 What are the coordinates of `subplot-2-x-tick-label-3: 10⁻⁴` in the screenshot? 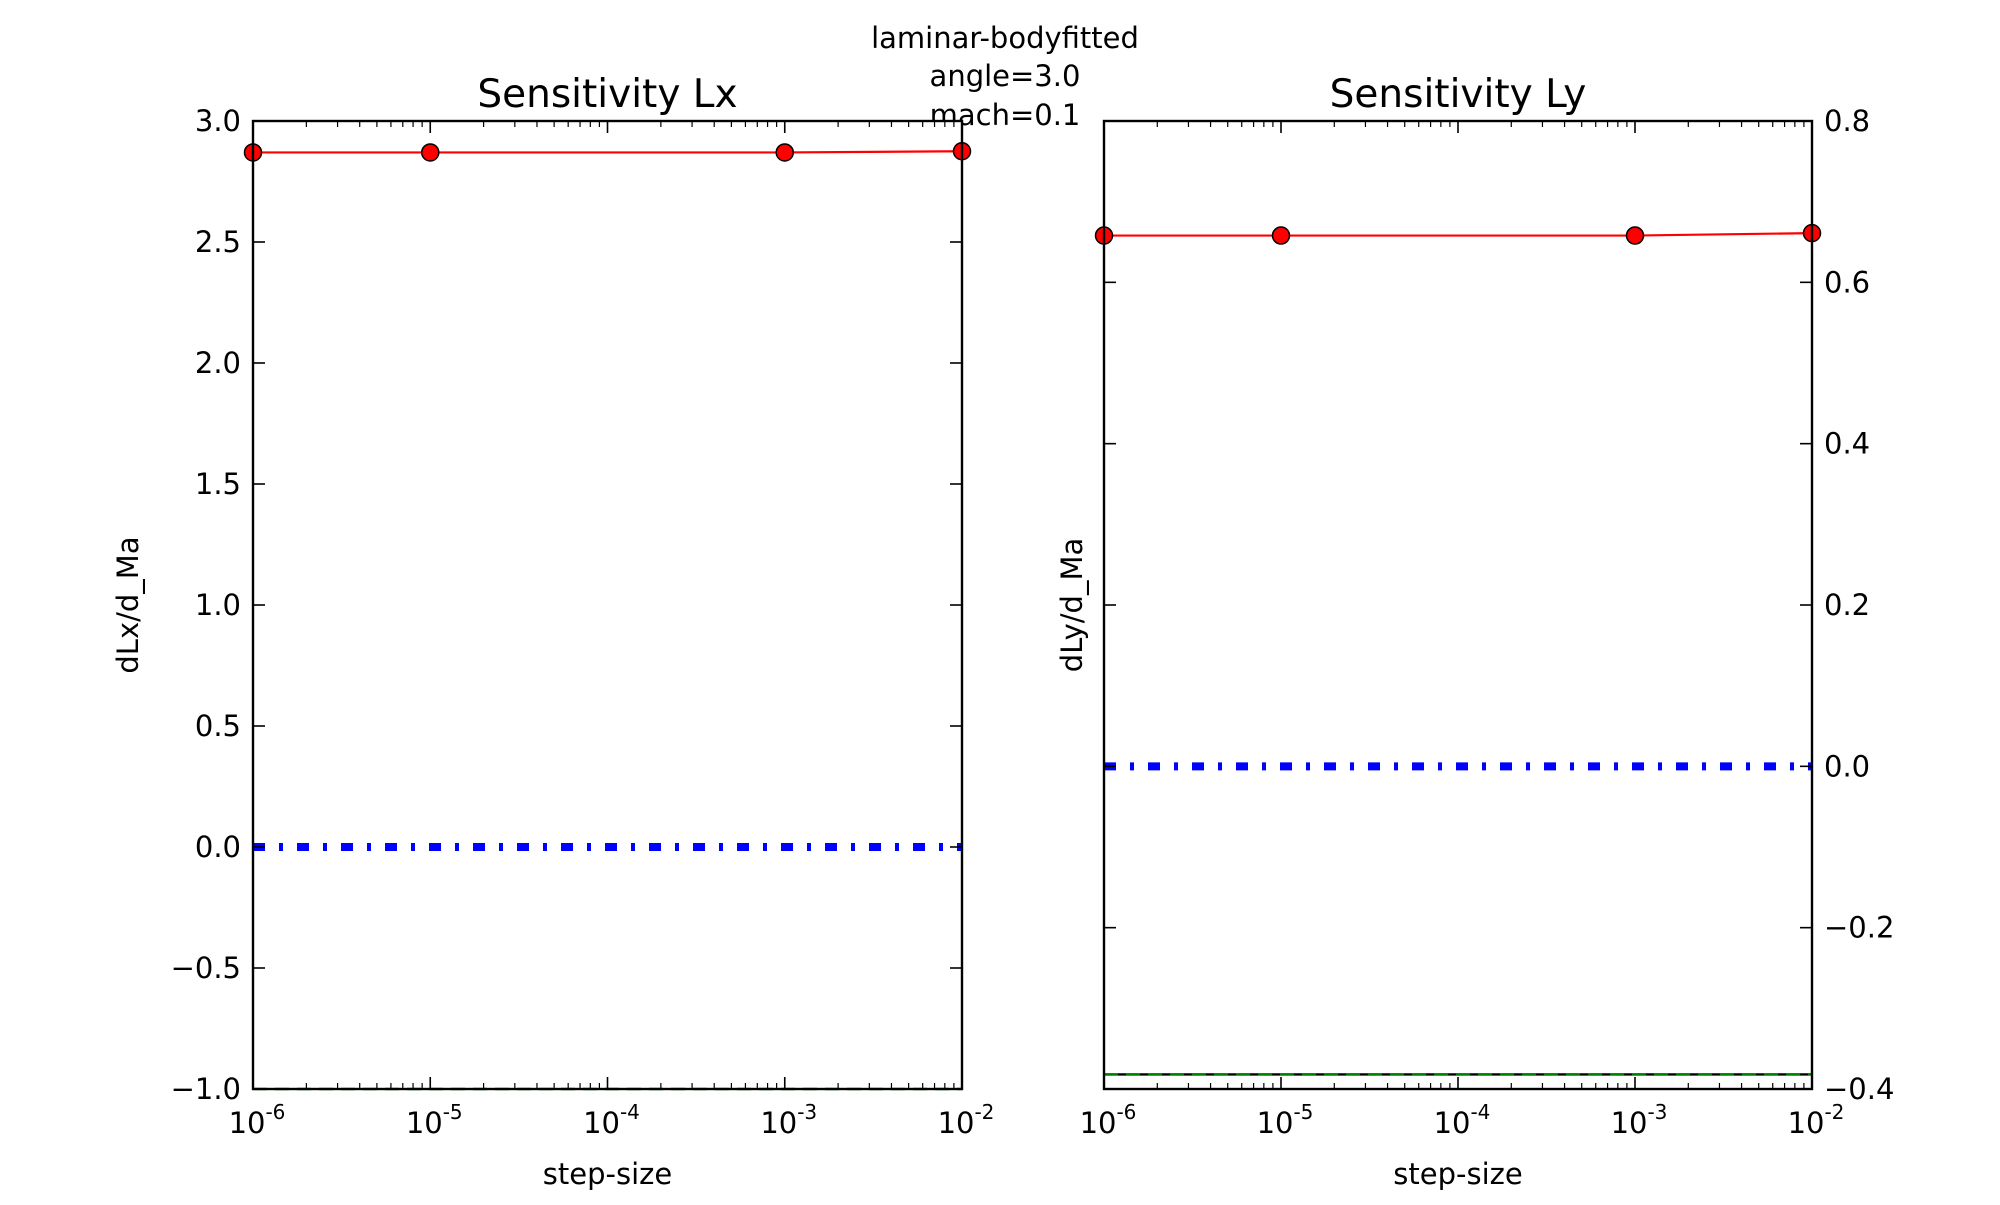 It's located at (1462, 1120).